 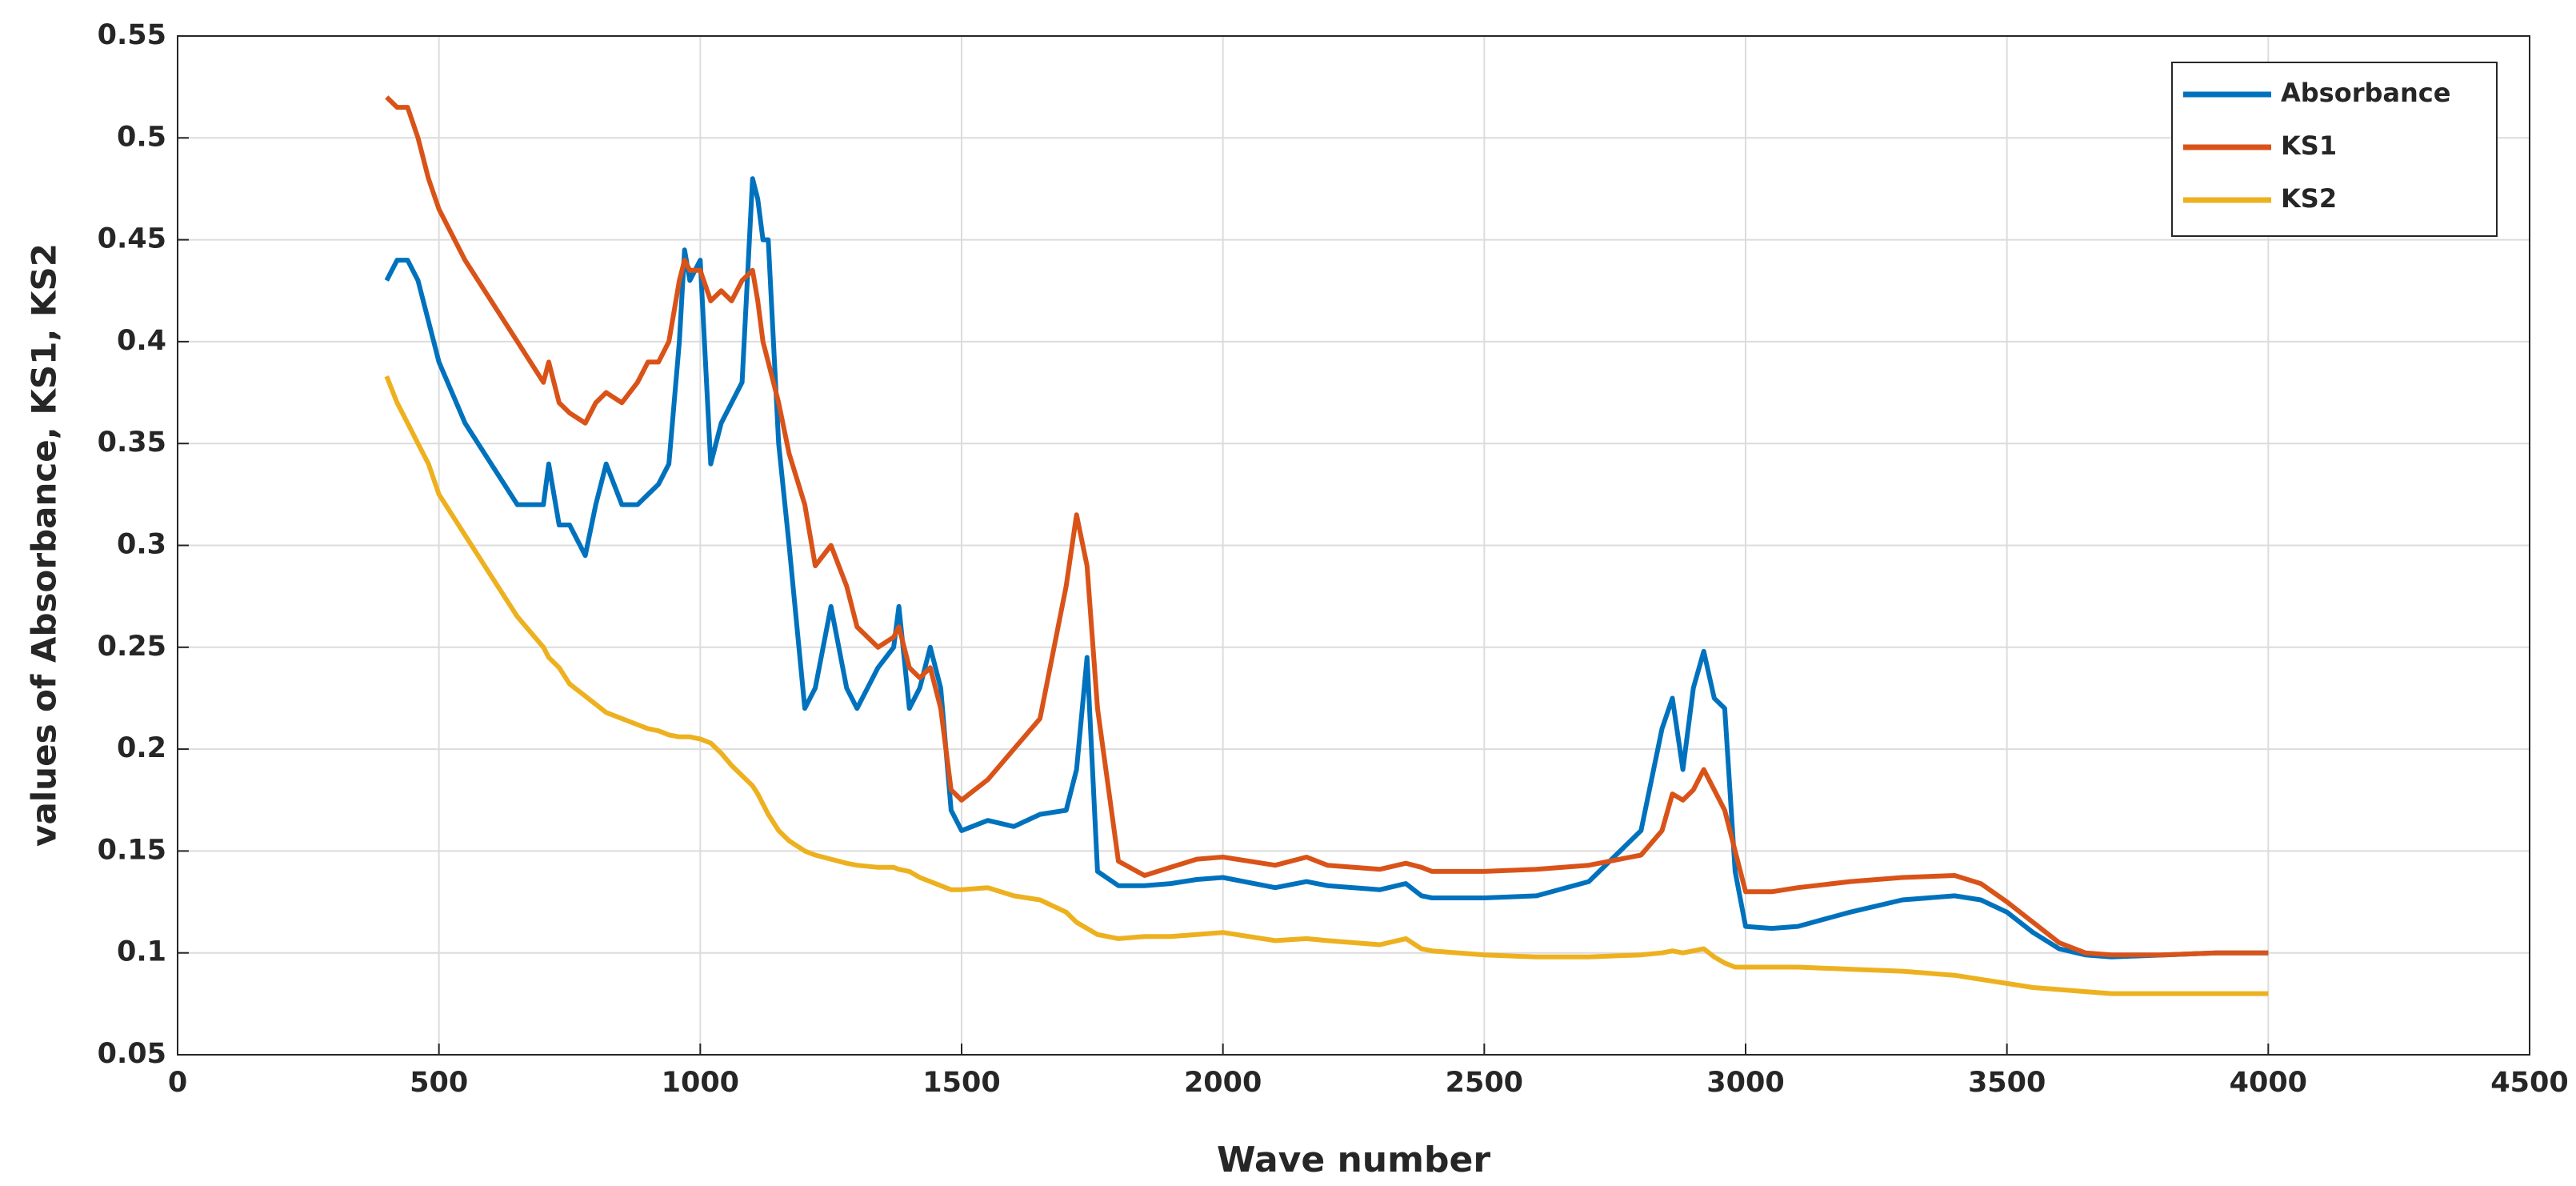 What do you see at coordinates (2529, 1083) in the screenshot?
I see `x-tick-label: 4500` at bounding box center [2529, 1083].